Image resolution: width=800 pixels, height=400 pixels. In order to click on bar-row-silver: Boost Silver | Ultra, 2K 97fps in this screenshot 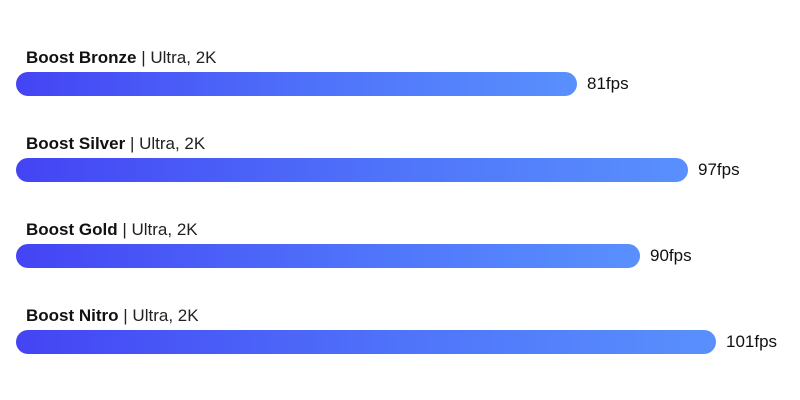, I will do `click(406, 162)`.